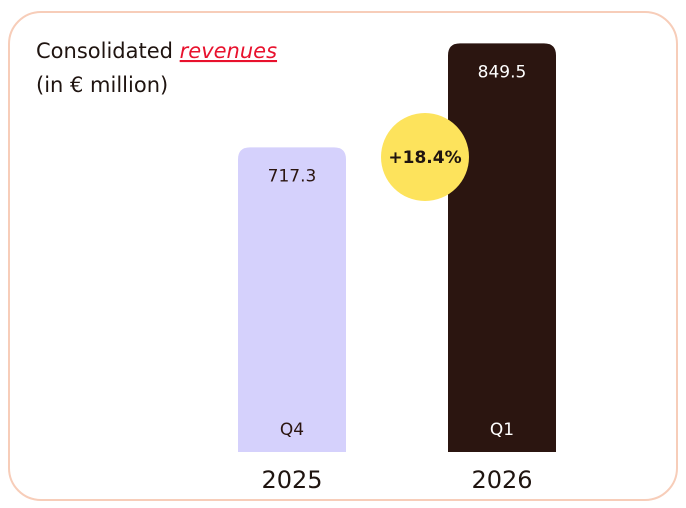  I want to click on category-label: Q1, so click(502, 430).